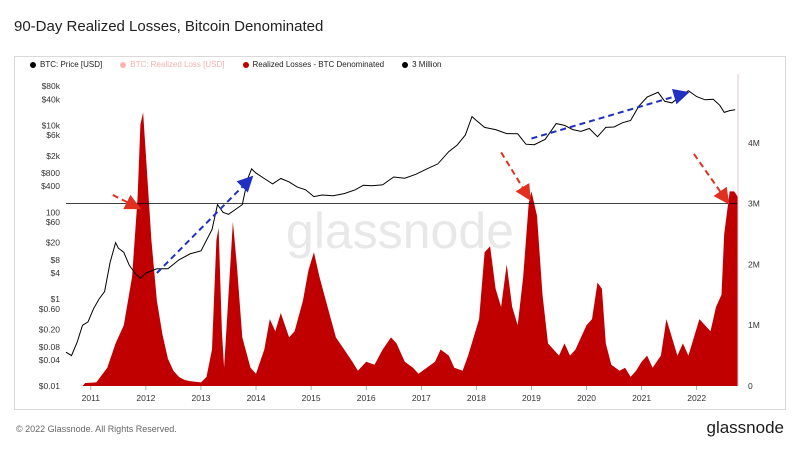 The height and width of the screenshot is (450, 800). I want to click on left-axis-tick-label: $0.04, so click(50, 360).